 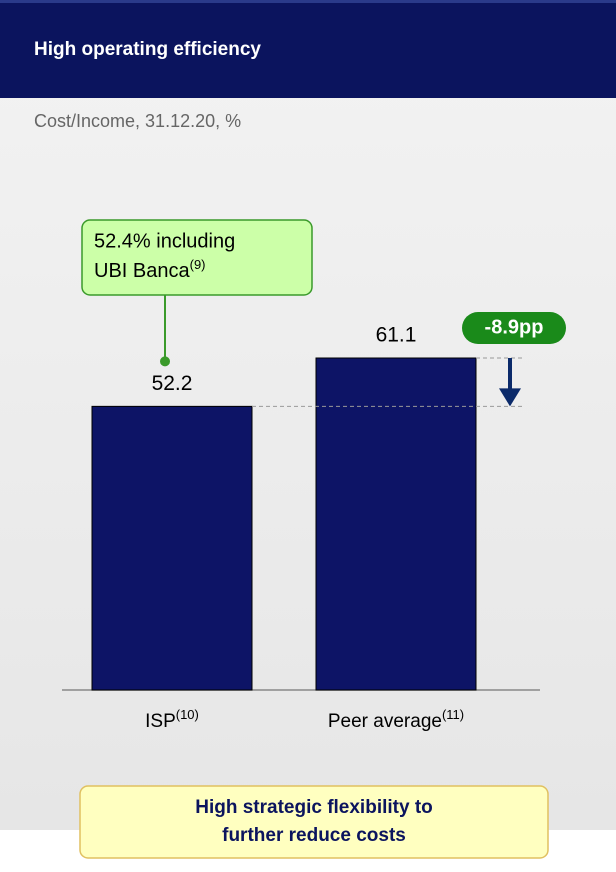 I want to click on footnote-ref: (10), so click(x=187, y=714).